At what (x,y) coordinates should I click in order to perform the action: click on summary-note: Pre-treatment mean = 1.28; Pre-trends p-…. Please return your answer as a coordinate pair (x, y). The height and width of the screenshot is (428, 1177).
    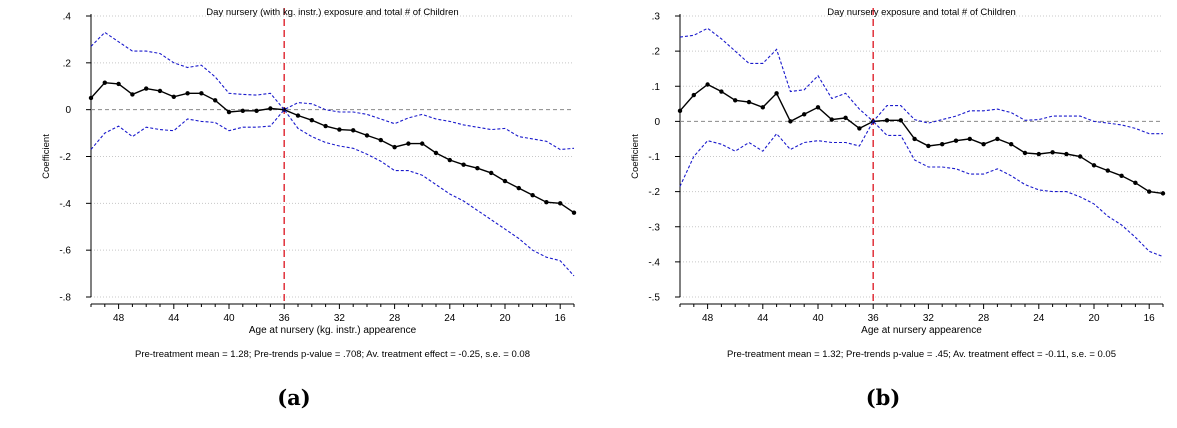
    Looking at the image, I should click on (332, 354).